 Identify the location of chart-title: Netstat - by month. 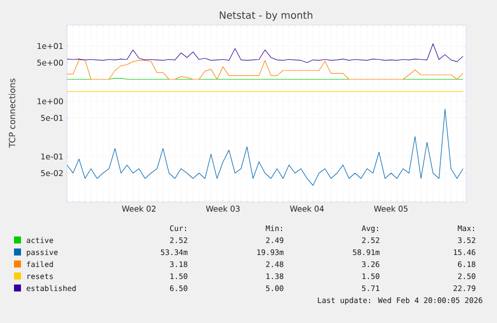
(266, 16).